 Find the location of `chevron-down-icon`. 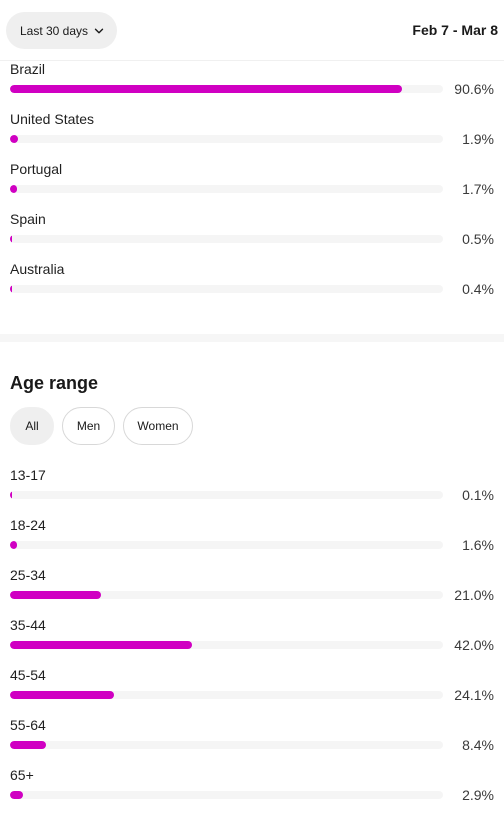

chevron-down-icon is located at coordinates (99, 30).